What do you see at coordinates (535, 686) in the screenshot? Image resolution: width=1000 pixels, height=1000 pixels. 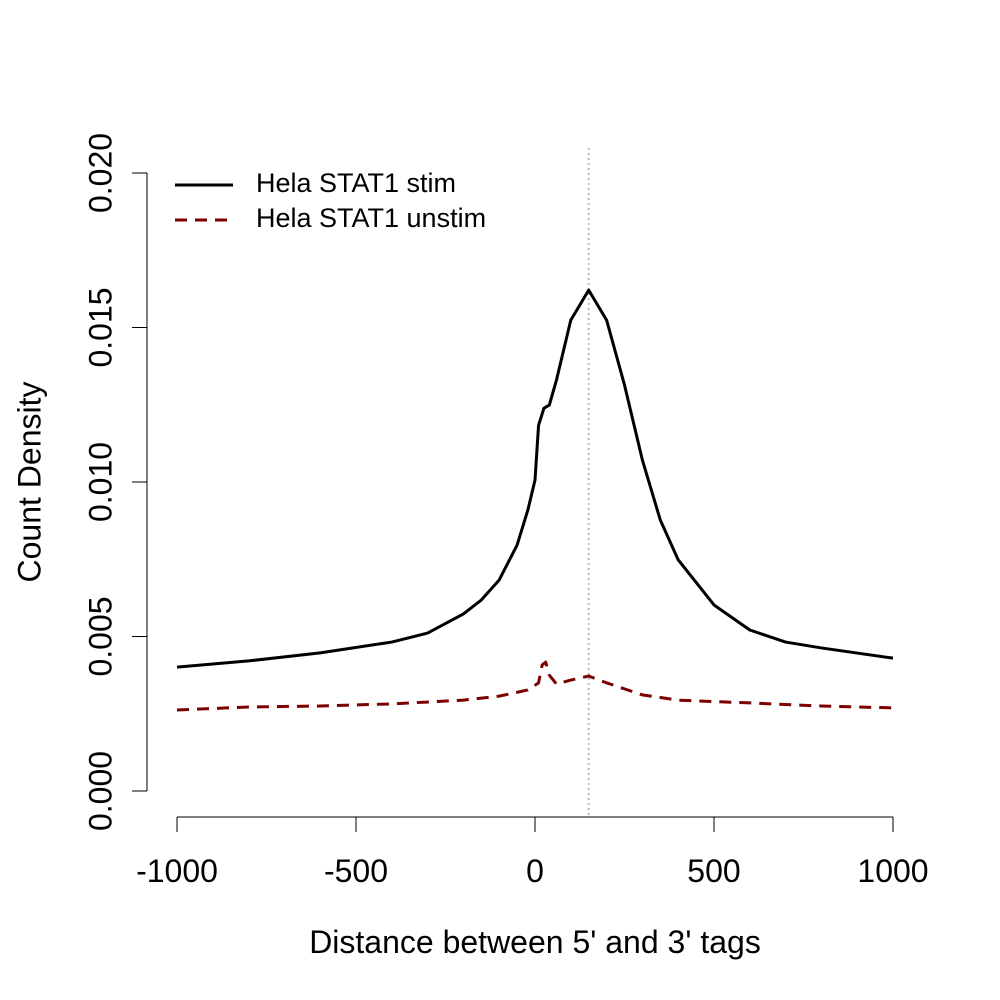 I see `series-line` at bounding box center [535, 686].